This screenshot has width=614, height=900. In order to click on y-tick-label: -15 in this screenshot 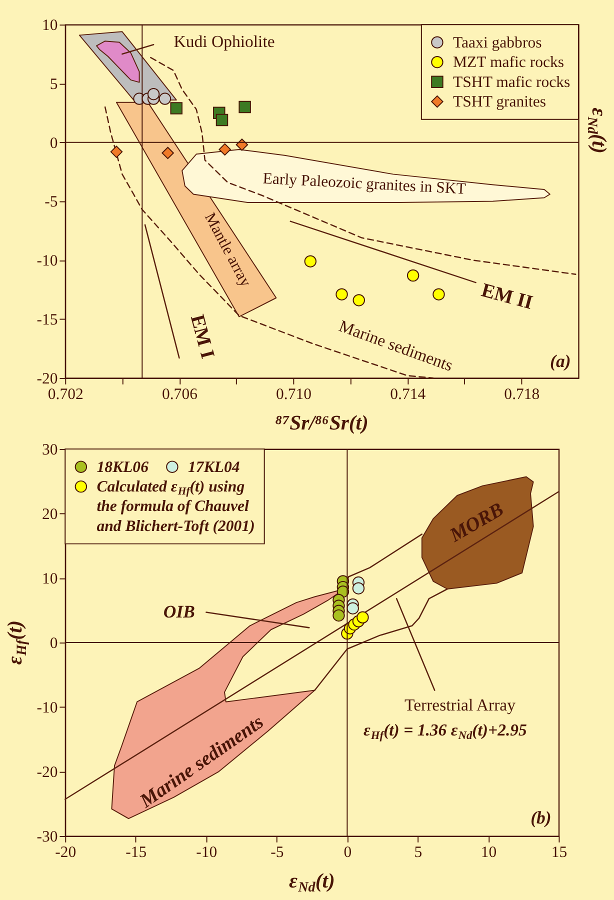, I will do `click(47, 320)`.